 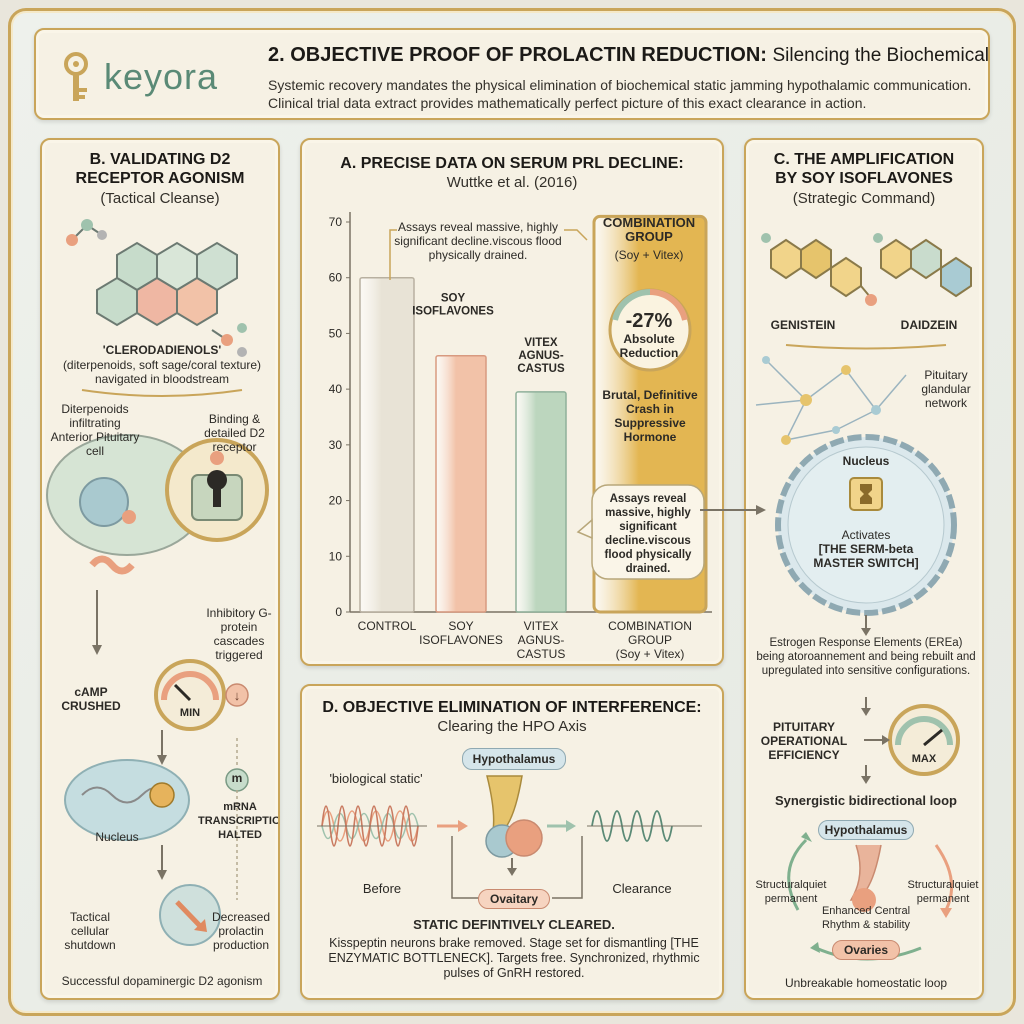 I want to click on clearance-label: Clearance, so click(x=642, y=888).